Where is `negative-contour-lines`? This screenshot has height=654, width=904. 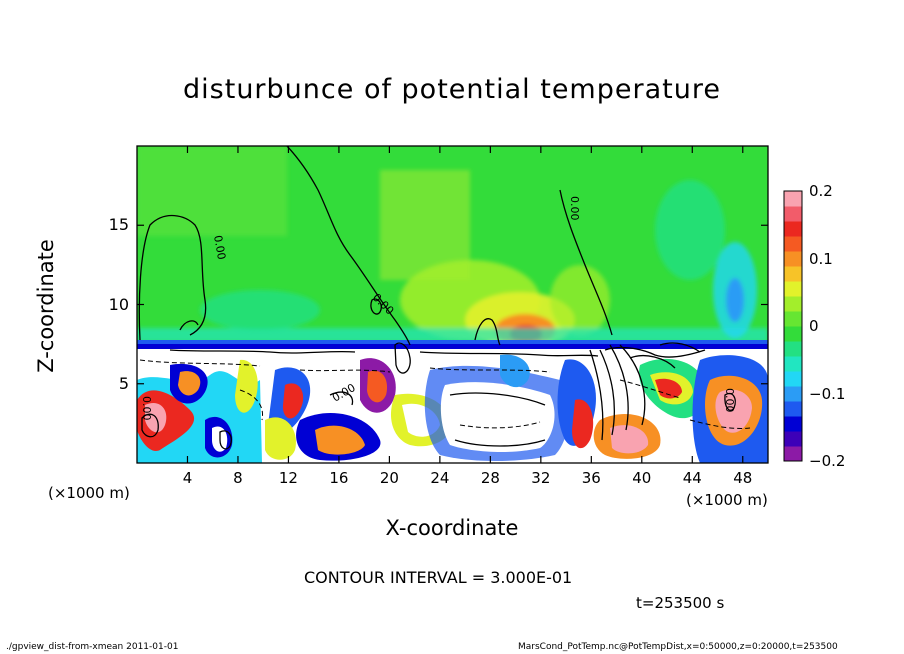 negative-contour-lines is located at coordinates (445, 394).